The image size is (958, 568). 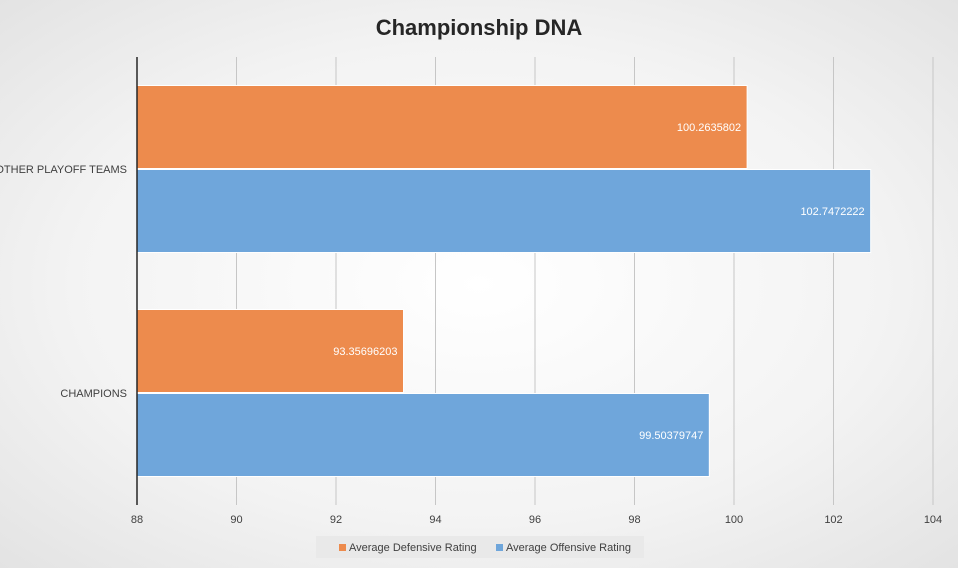 What do you see at coordinates (634, 520) in the screenshot?
I see `x-tick-label: 98` at bounding box center [634, 520].